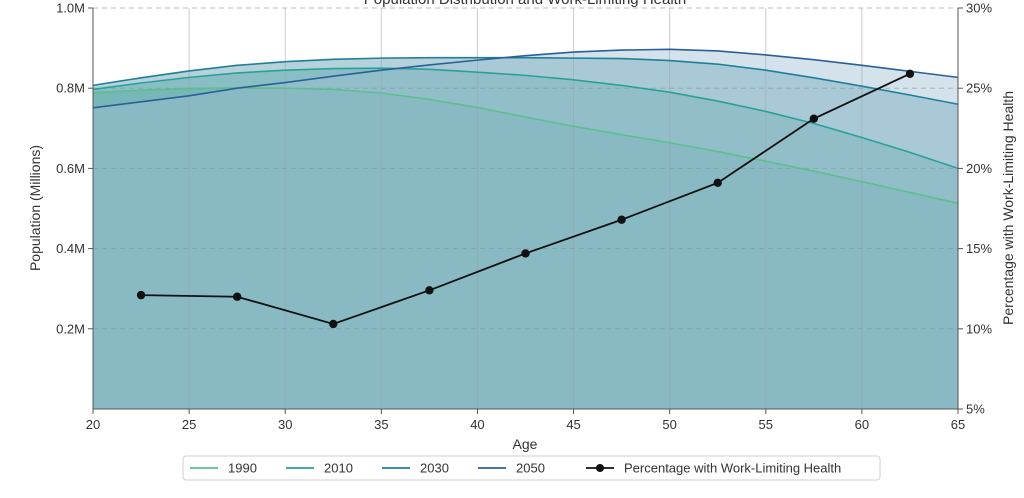 This screenshot has width=1024, height=498. What do you see at coordinates (35, 208) in the screenshot?
I see `y-axis-title: Population (Millions)` at bounding box center [35, 208].